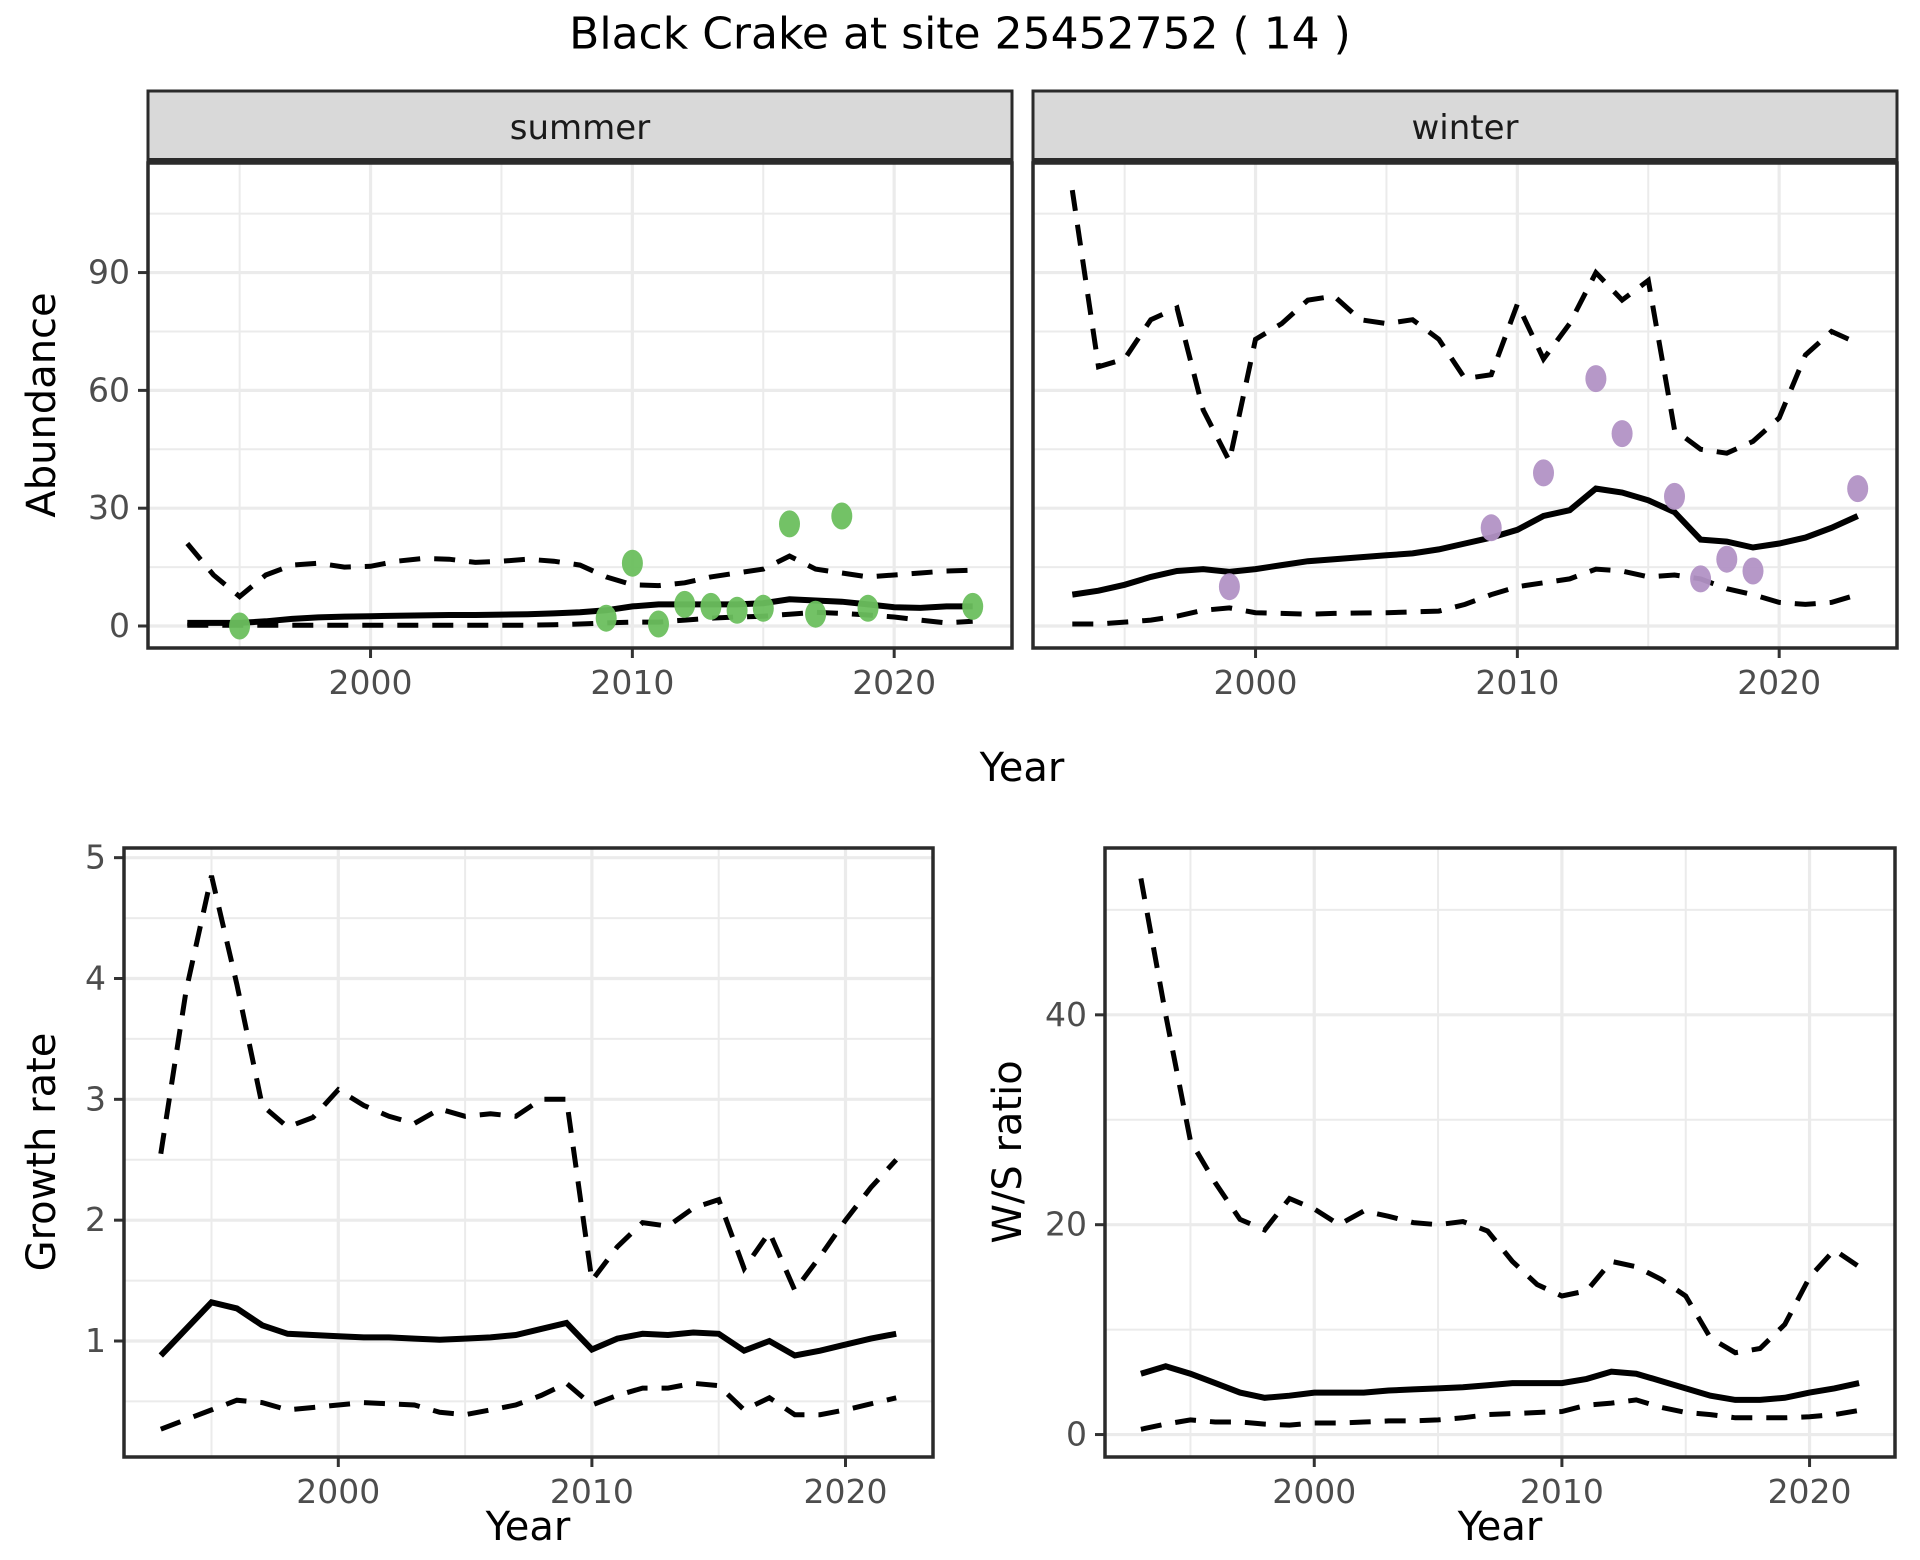  I want to click on facet-label-winter: winter, so click(1465, 128).